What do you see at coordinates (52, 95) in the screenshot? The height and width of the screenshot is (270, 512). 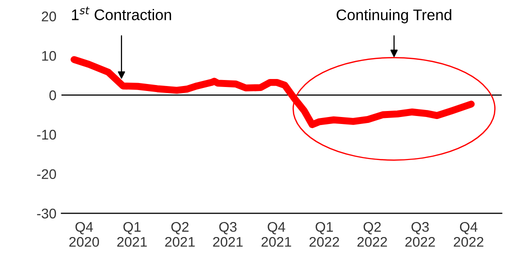 I see `y-tick-label: 0` at bounding box center [52, 95].